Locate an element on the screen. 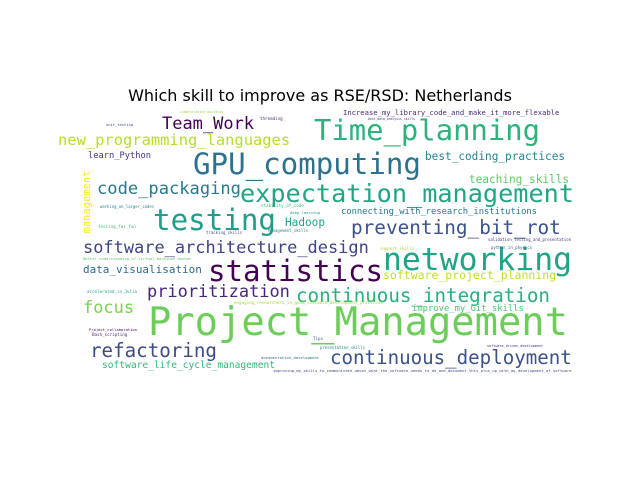 The image size is (640, 480). word-gpu-computing: GPU_computing is located at coordinates (307, 164).